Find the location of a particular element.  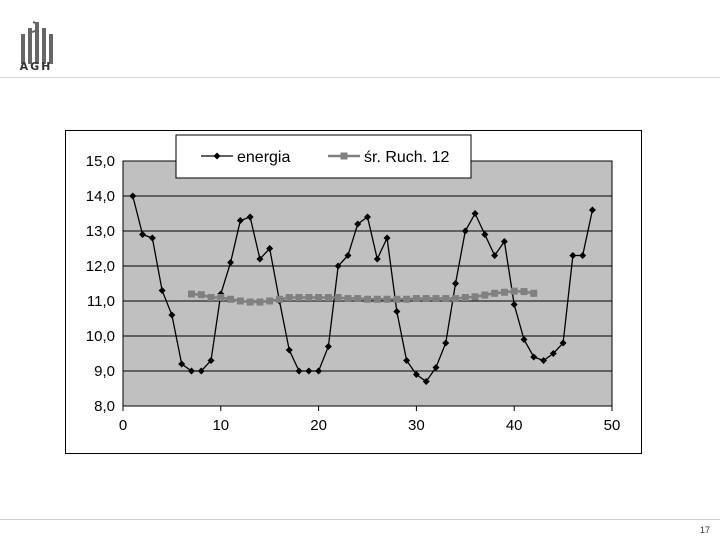

x-tick-label: 40 is located at coordinates (514, 425).